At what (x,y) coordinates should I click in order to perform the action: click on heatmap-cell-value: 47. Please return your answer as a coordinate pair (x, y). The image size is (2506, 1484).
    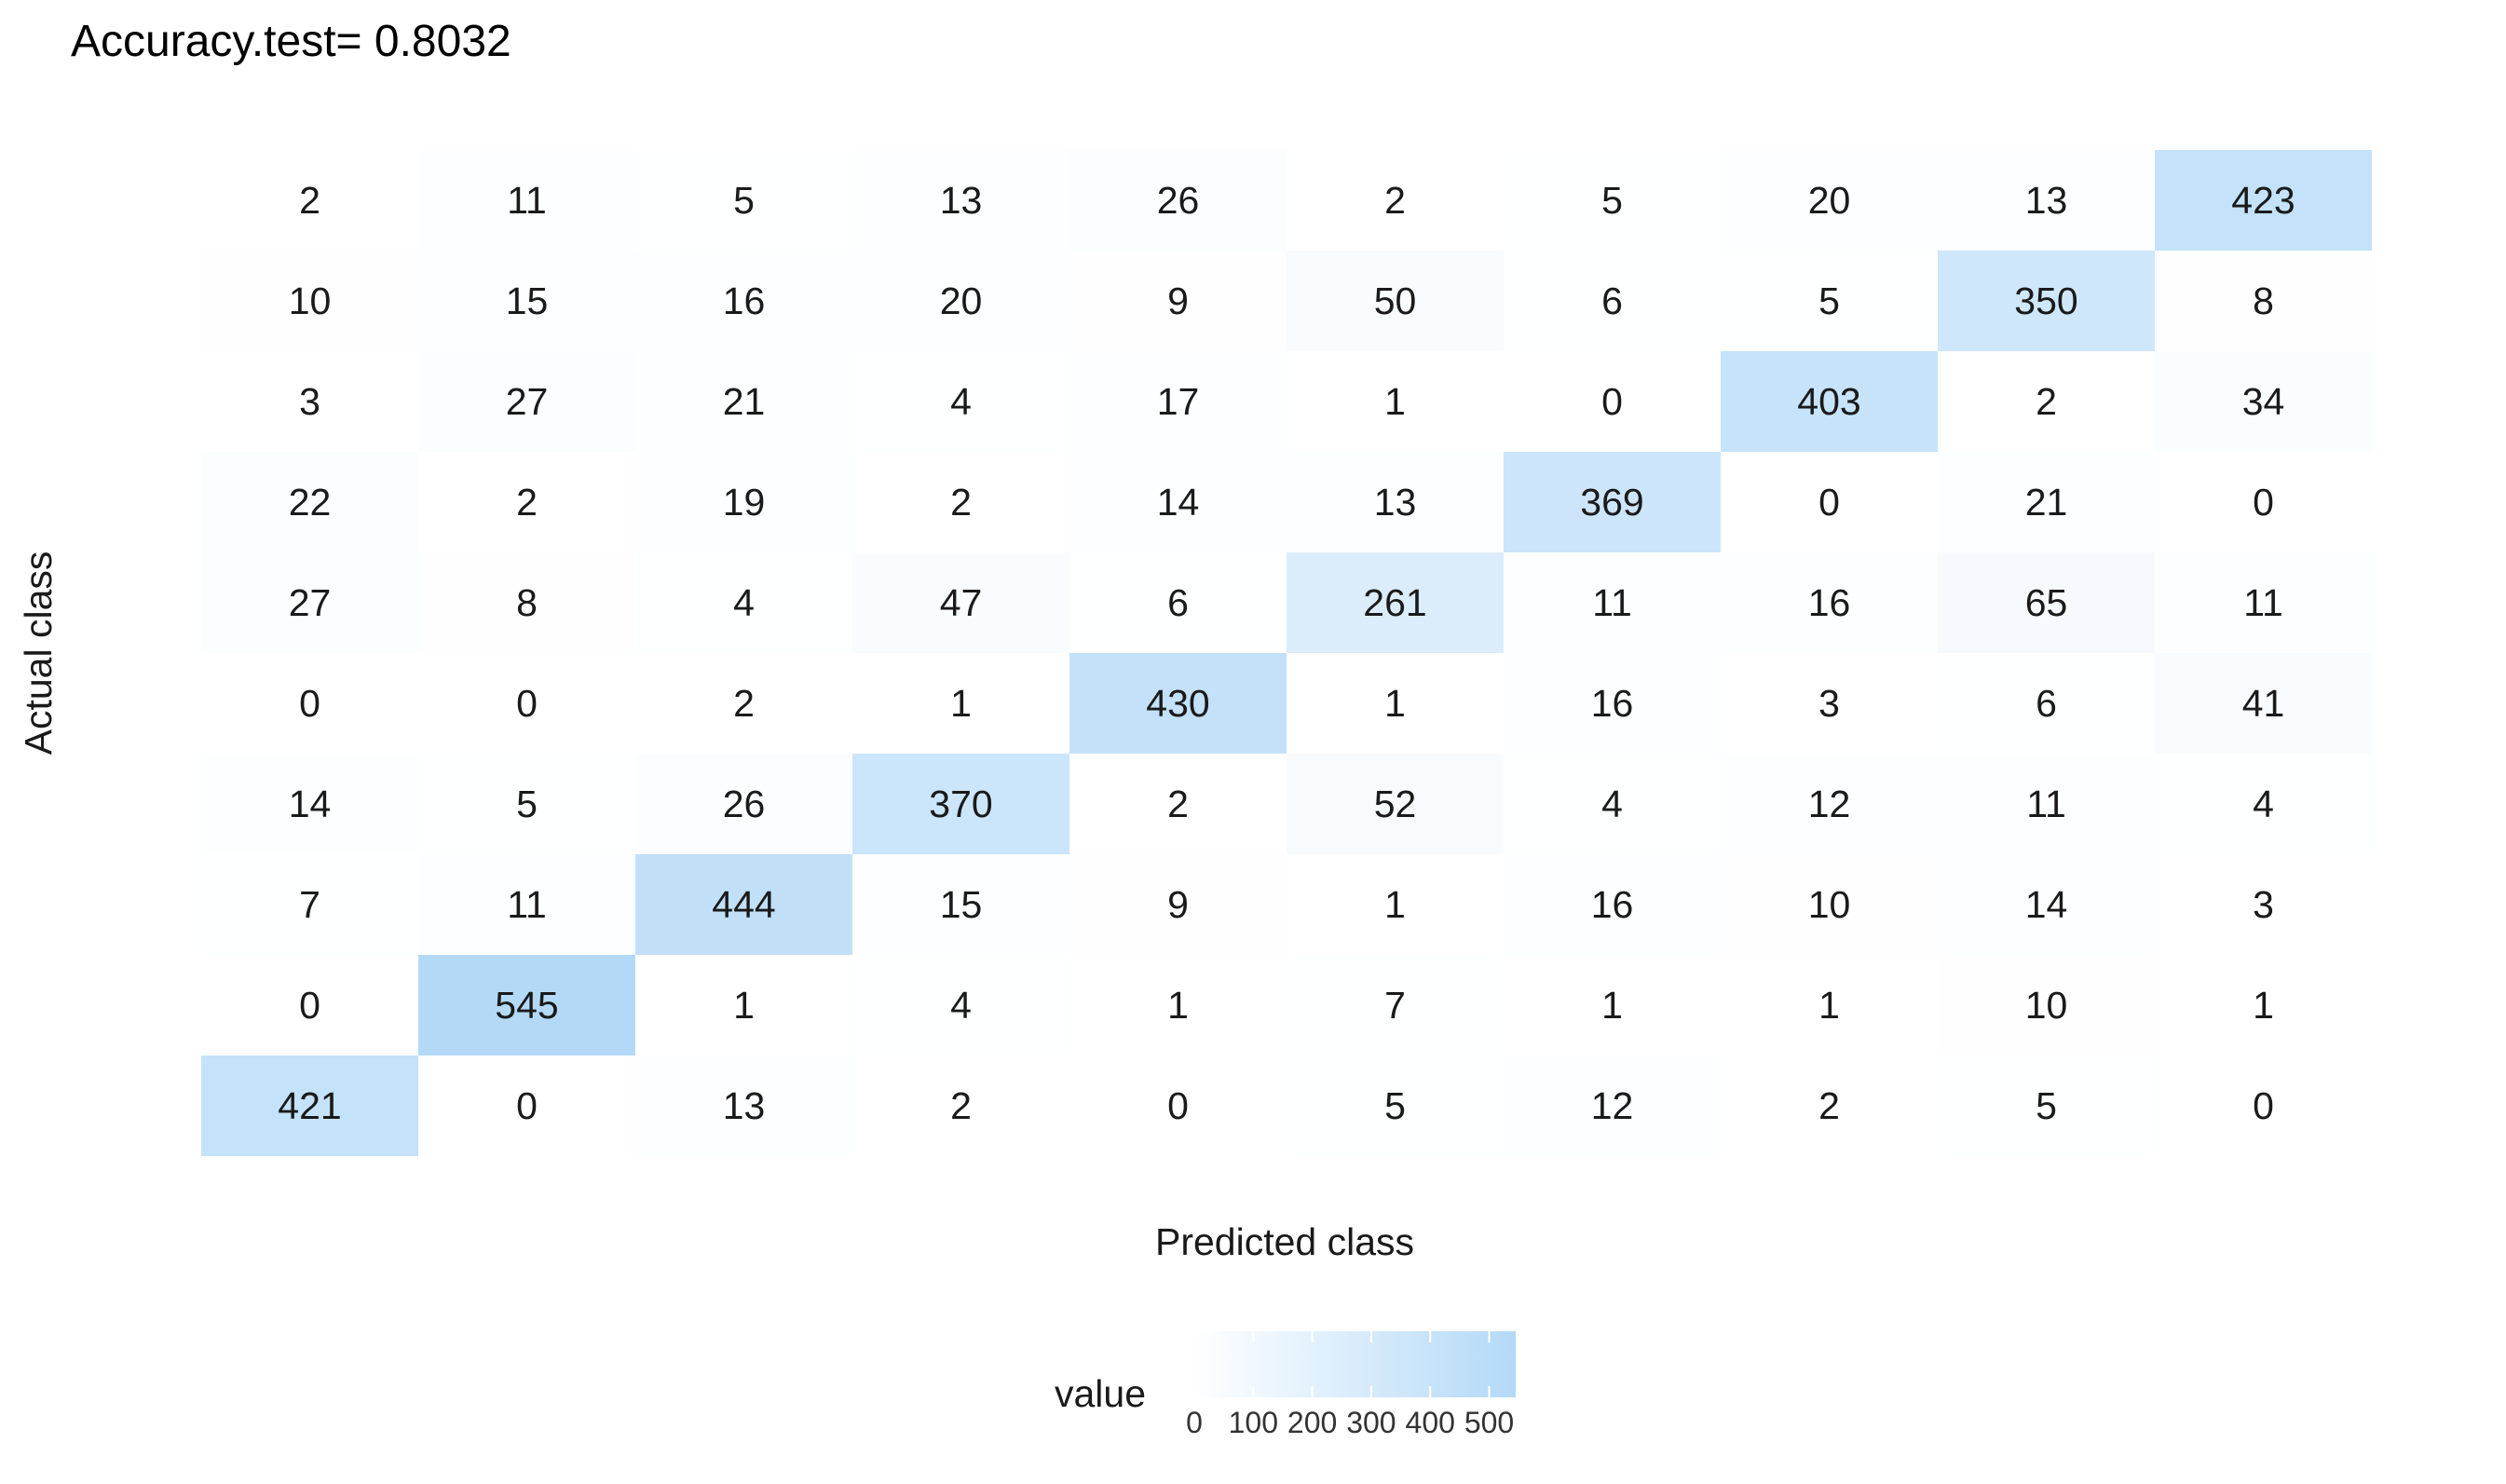
    Looking at the image, I should click on (961, 603).